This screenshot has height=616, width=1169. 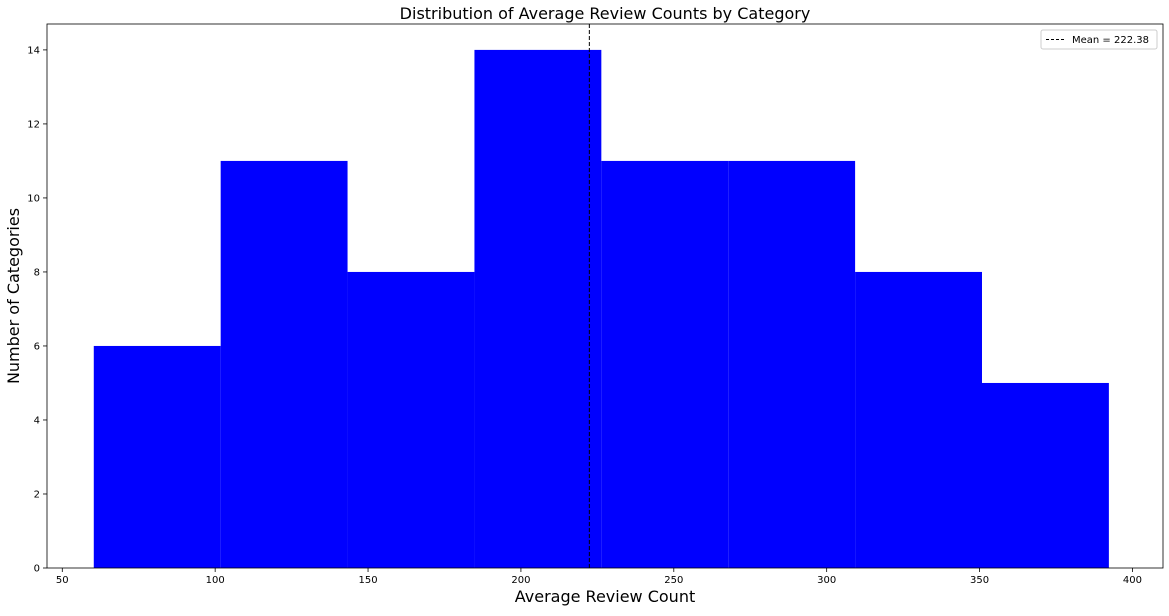 What do you see at coordinates (599, 577) in the screenshot?
I see `x-ticks: 50 100 150 200 250 300 350 400` at bounding box center [599, 577].